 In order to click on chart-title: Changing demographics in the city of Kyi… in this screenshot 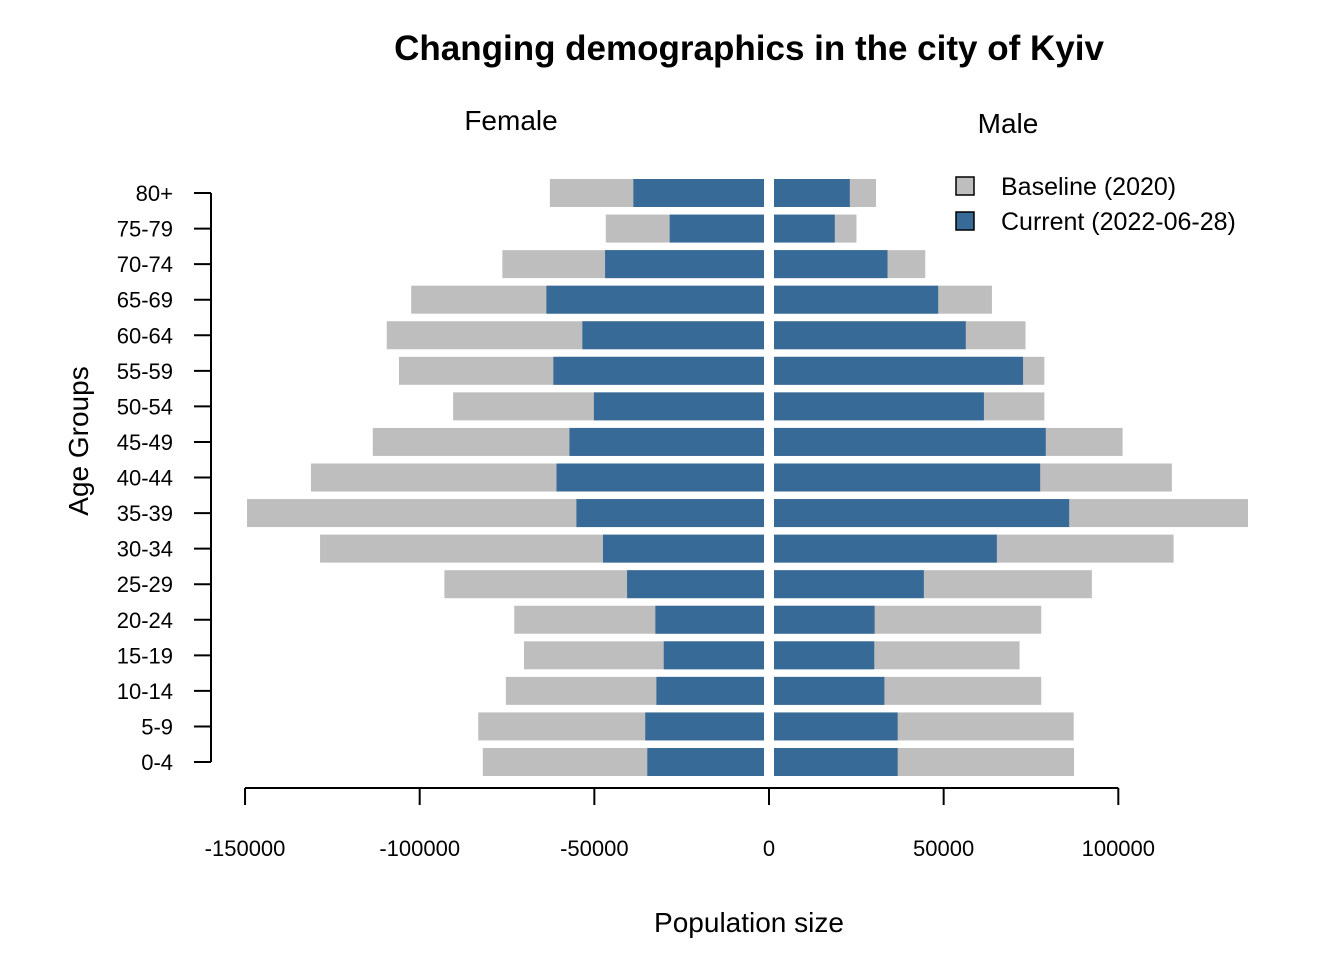, I will do `click(749, 48)`.